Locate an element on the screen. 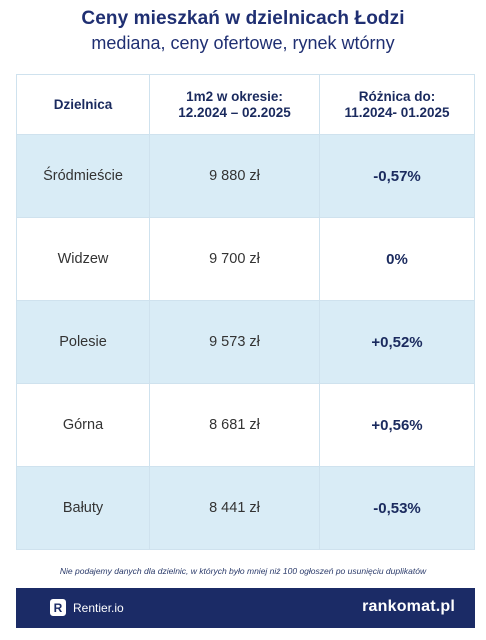  diff-cell: +0,56% is located at coordinates (397, 425).